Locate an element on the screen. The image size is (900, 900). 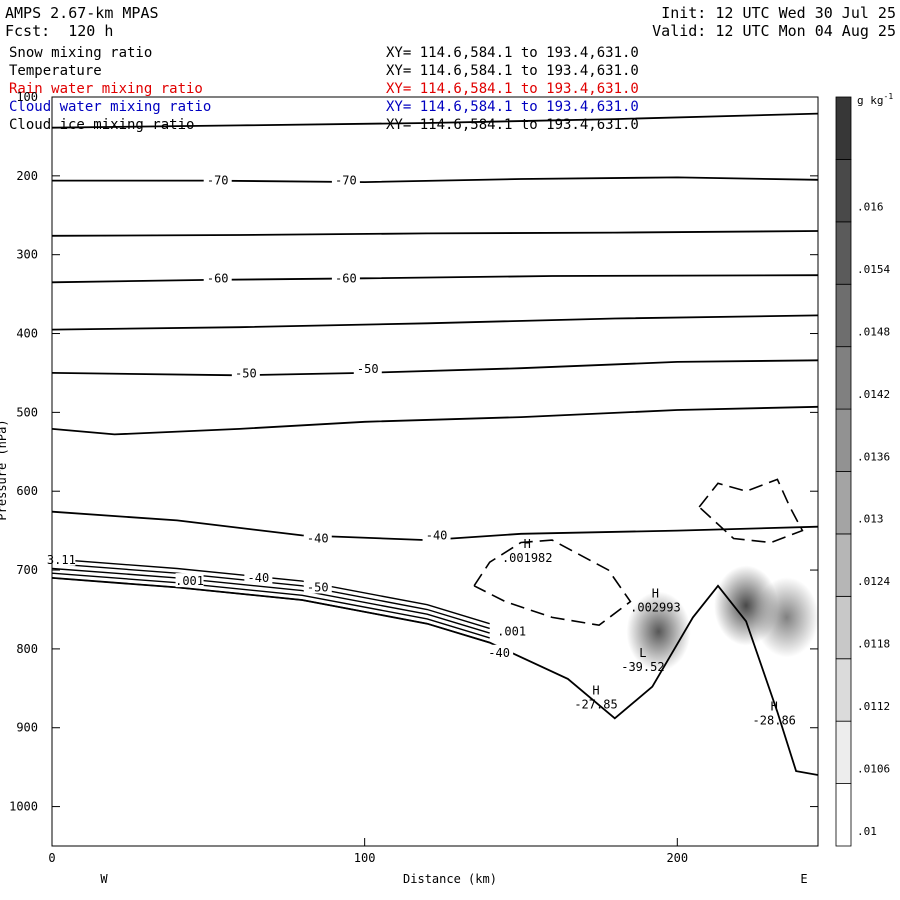
x-tick-label: 100 is located at coordinates (365, 858).